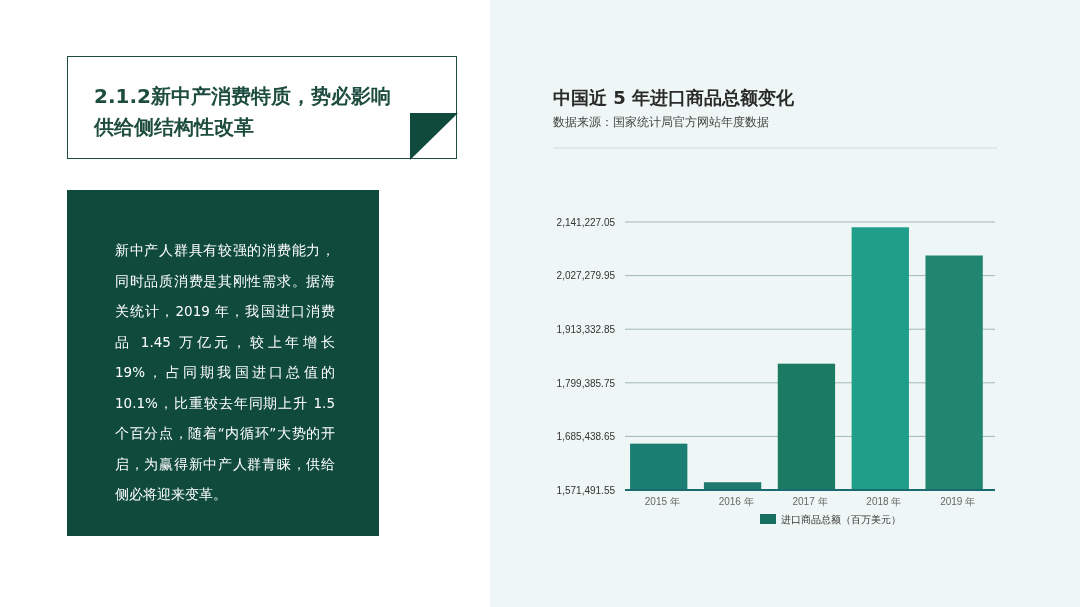  Describe the element at coordinates (662, 502) in the screenshot. I see `x-tick-label: 2015 年` at that location.